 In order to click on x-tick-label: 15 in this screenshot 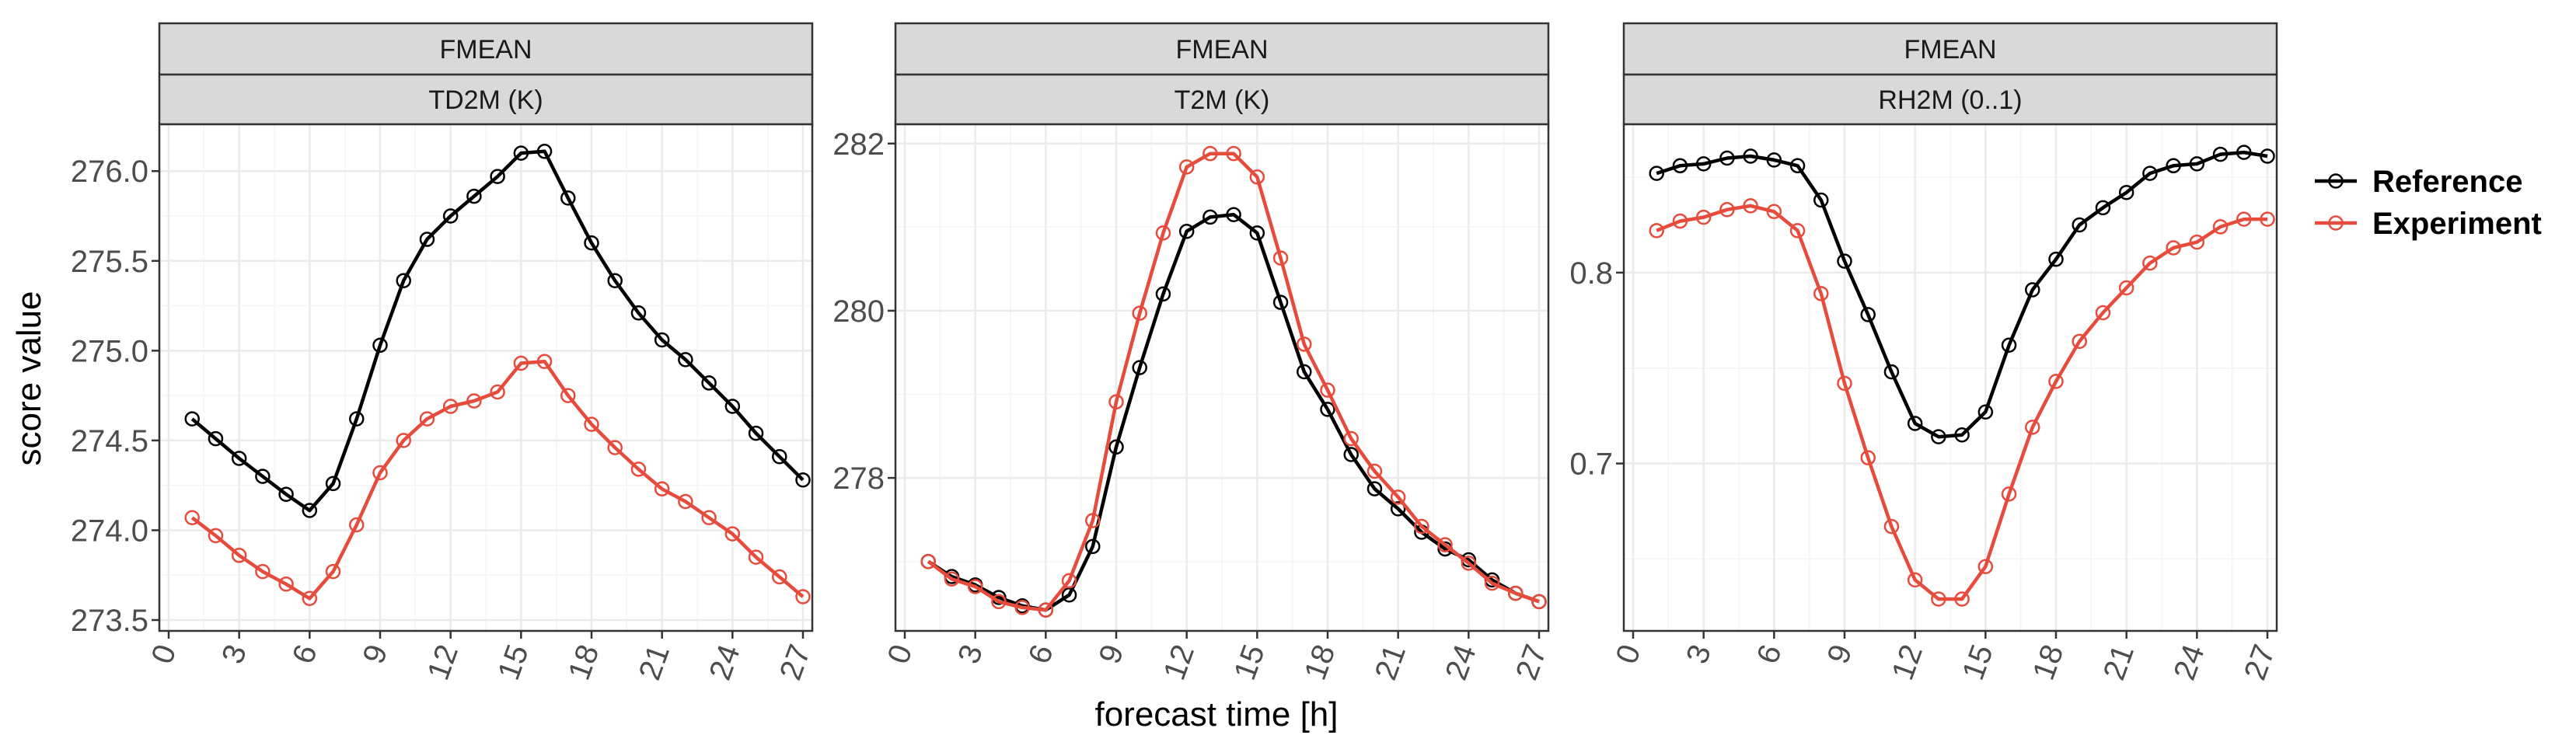, I will do `click(1250, 662)`.